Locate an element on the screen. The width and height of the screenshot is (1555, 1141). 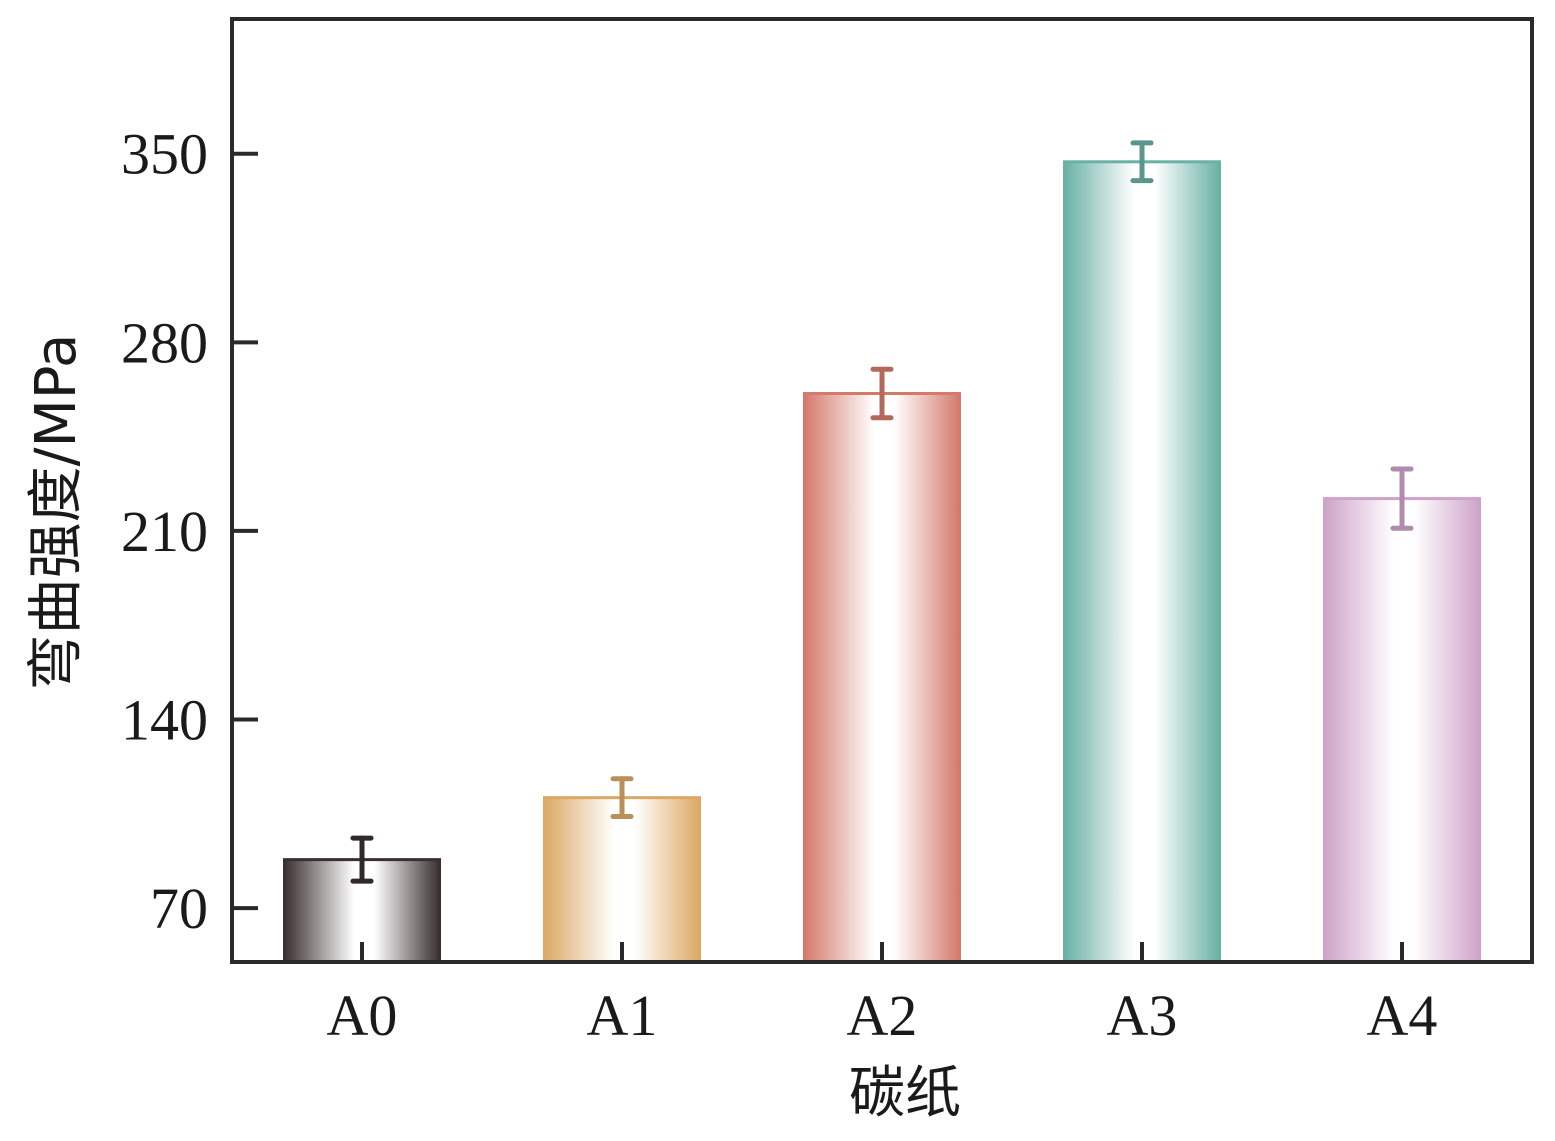
y-tick-label-280: 280 is located at coordinates (164, 342).